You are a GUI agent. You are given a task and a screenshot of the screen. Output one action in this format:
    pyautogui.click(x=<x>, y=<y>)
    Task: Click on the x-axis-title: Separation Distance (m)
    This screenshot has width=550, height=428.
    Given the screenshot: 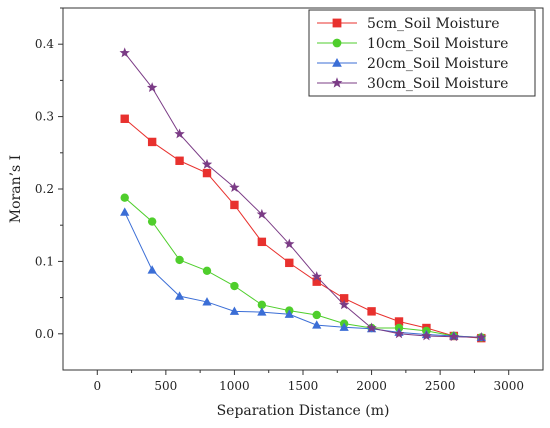 What is the action you would take?
    pyautogui.click(x=303, y=411)
    